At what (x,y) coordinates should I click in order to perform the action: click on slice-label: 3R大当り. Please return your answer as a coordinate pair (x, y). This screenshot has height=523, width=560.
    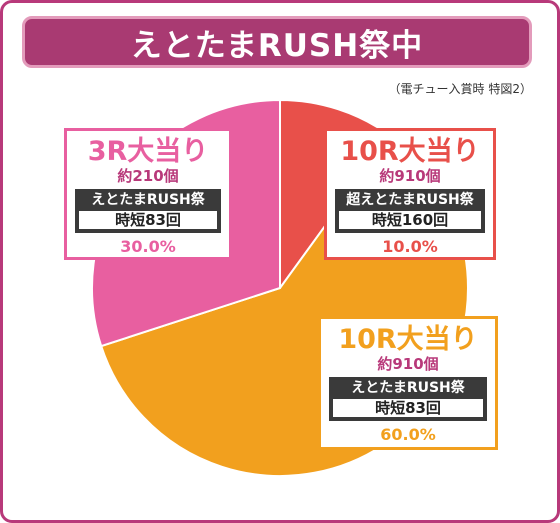
    Looking at the image, I should click on (148, 151).